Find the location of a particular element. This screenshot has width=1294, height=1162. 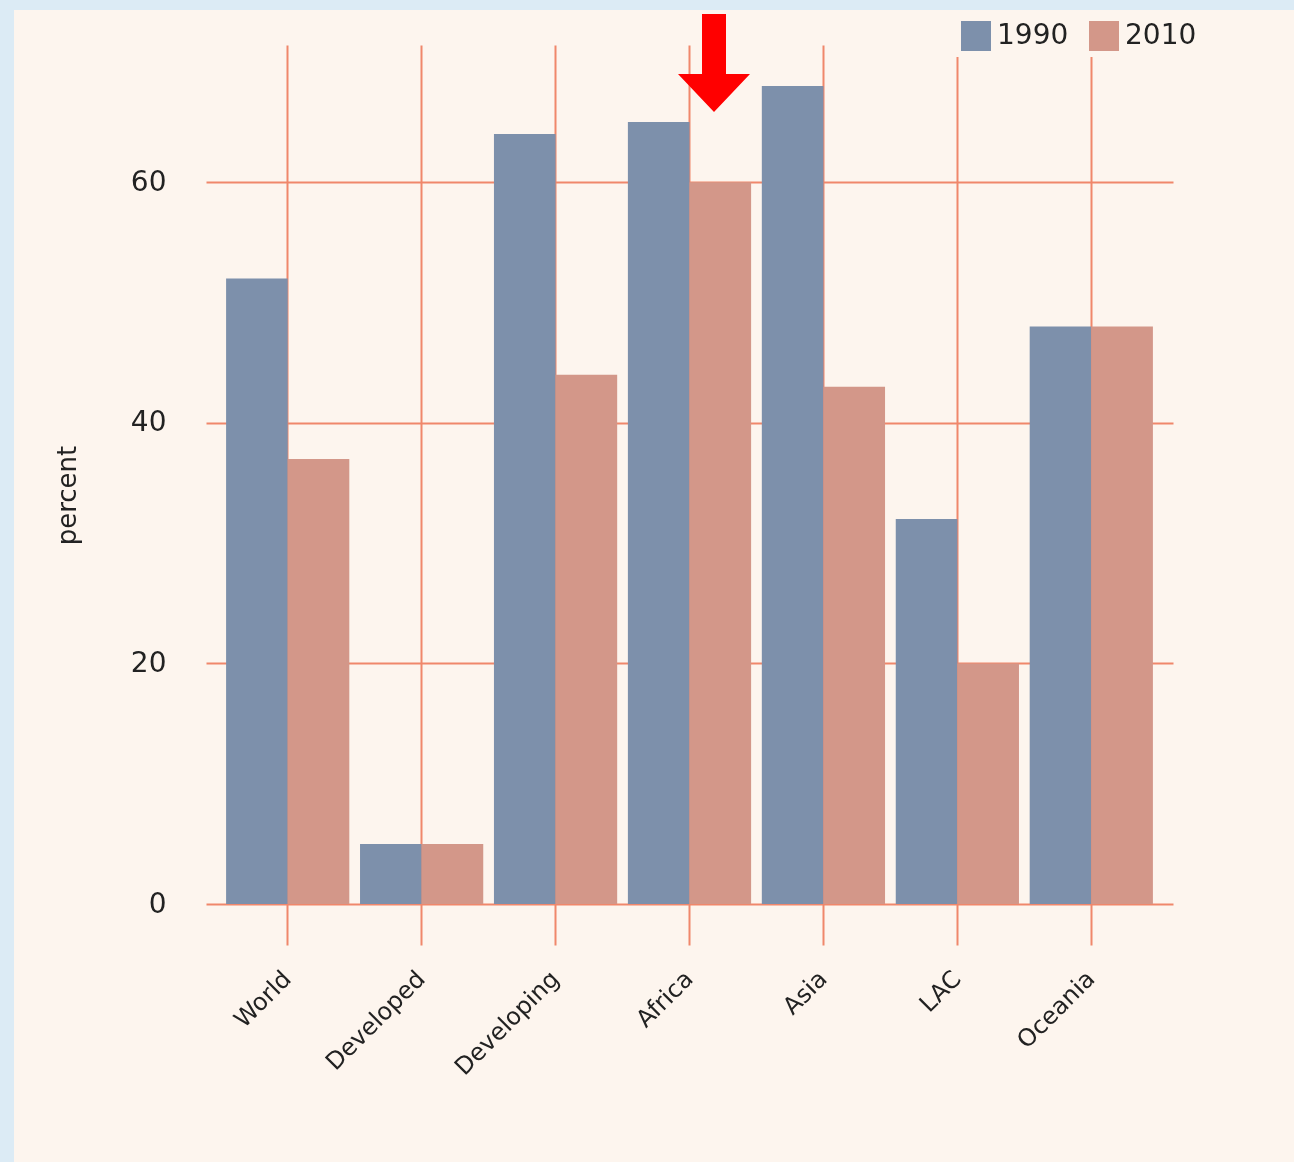

y-tick-label: 40 is located at coordinates (148, 422).